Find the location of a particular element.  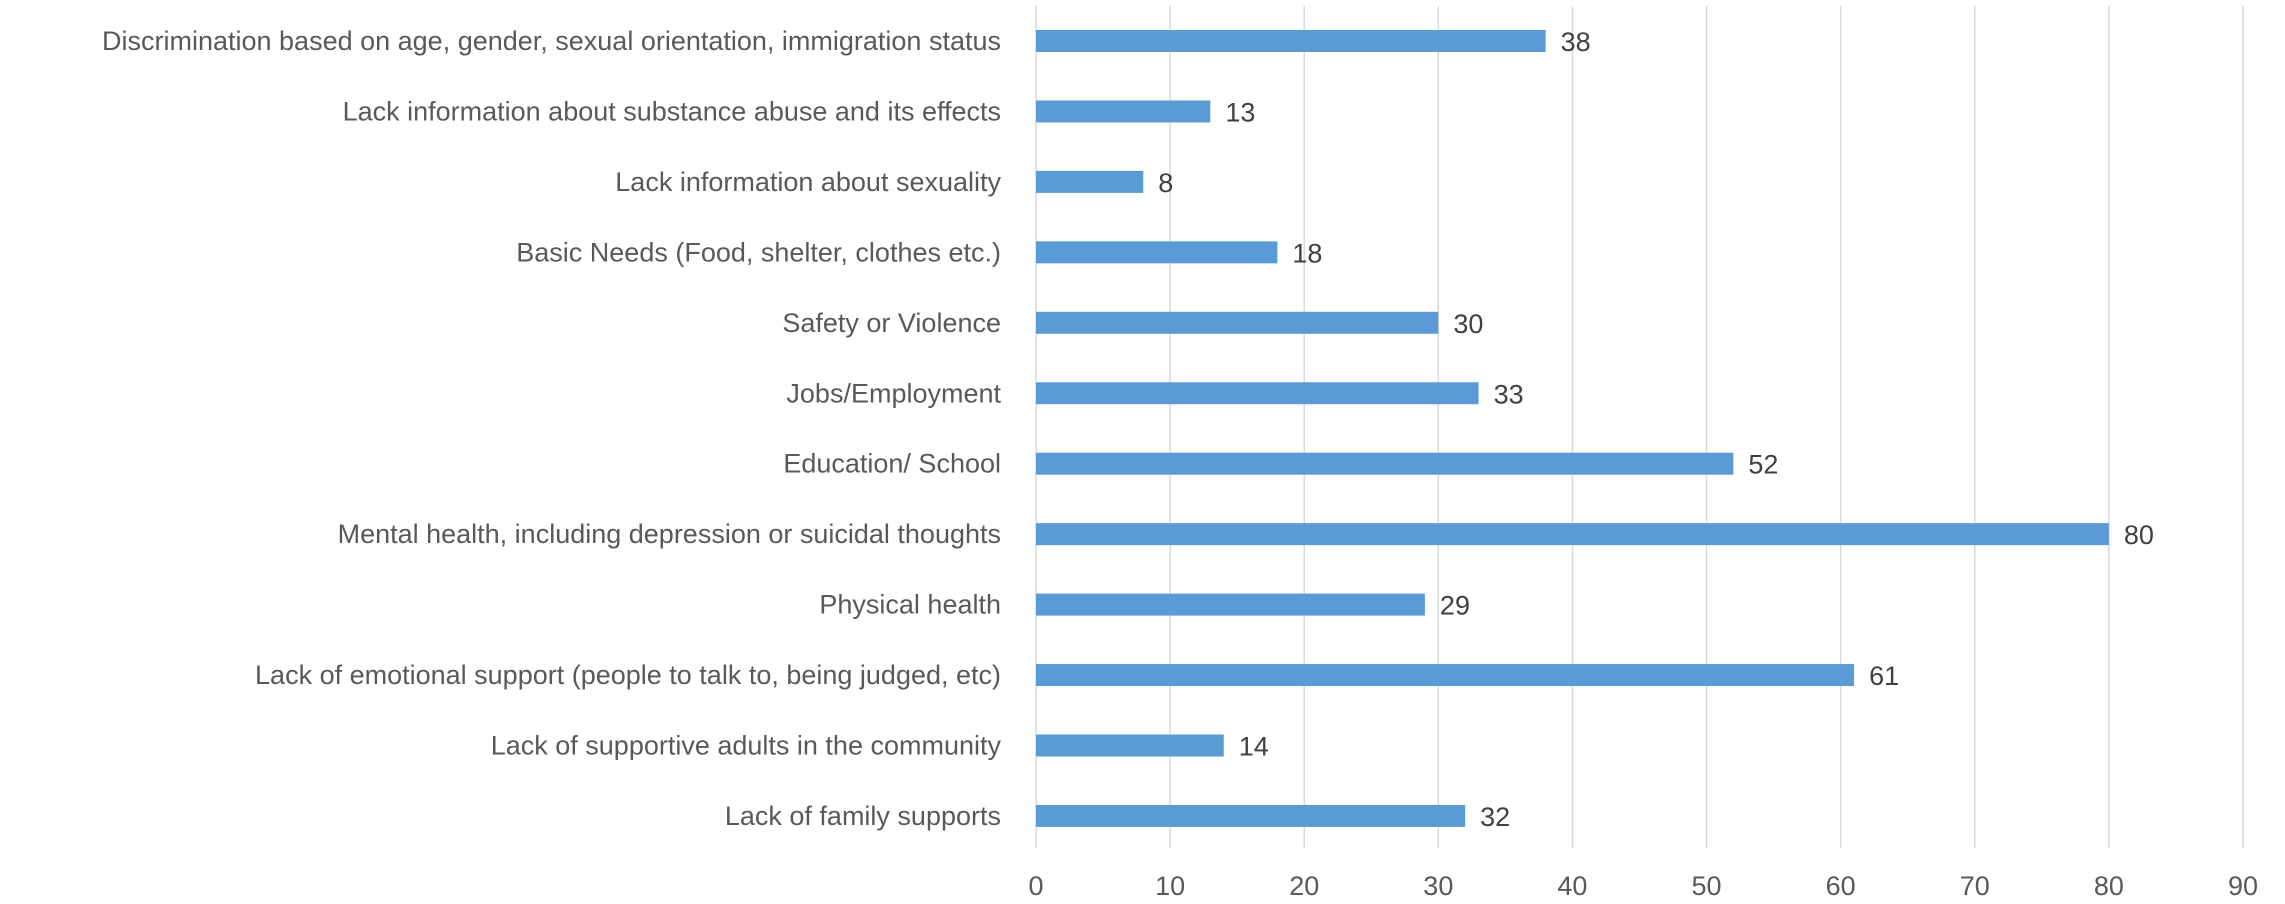

data-label: 13 is located at coordinates (1240, 112).